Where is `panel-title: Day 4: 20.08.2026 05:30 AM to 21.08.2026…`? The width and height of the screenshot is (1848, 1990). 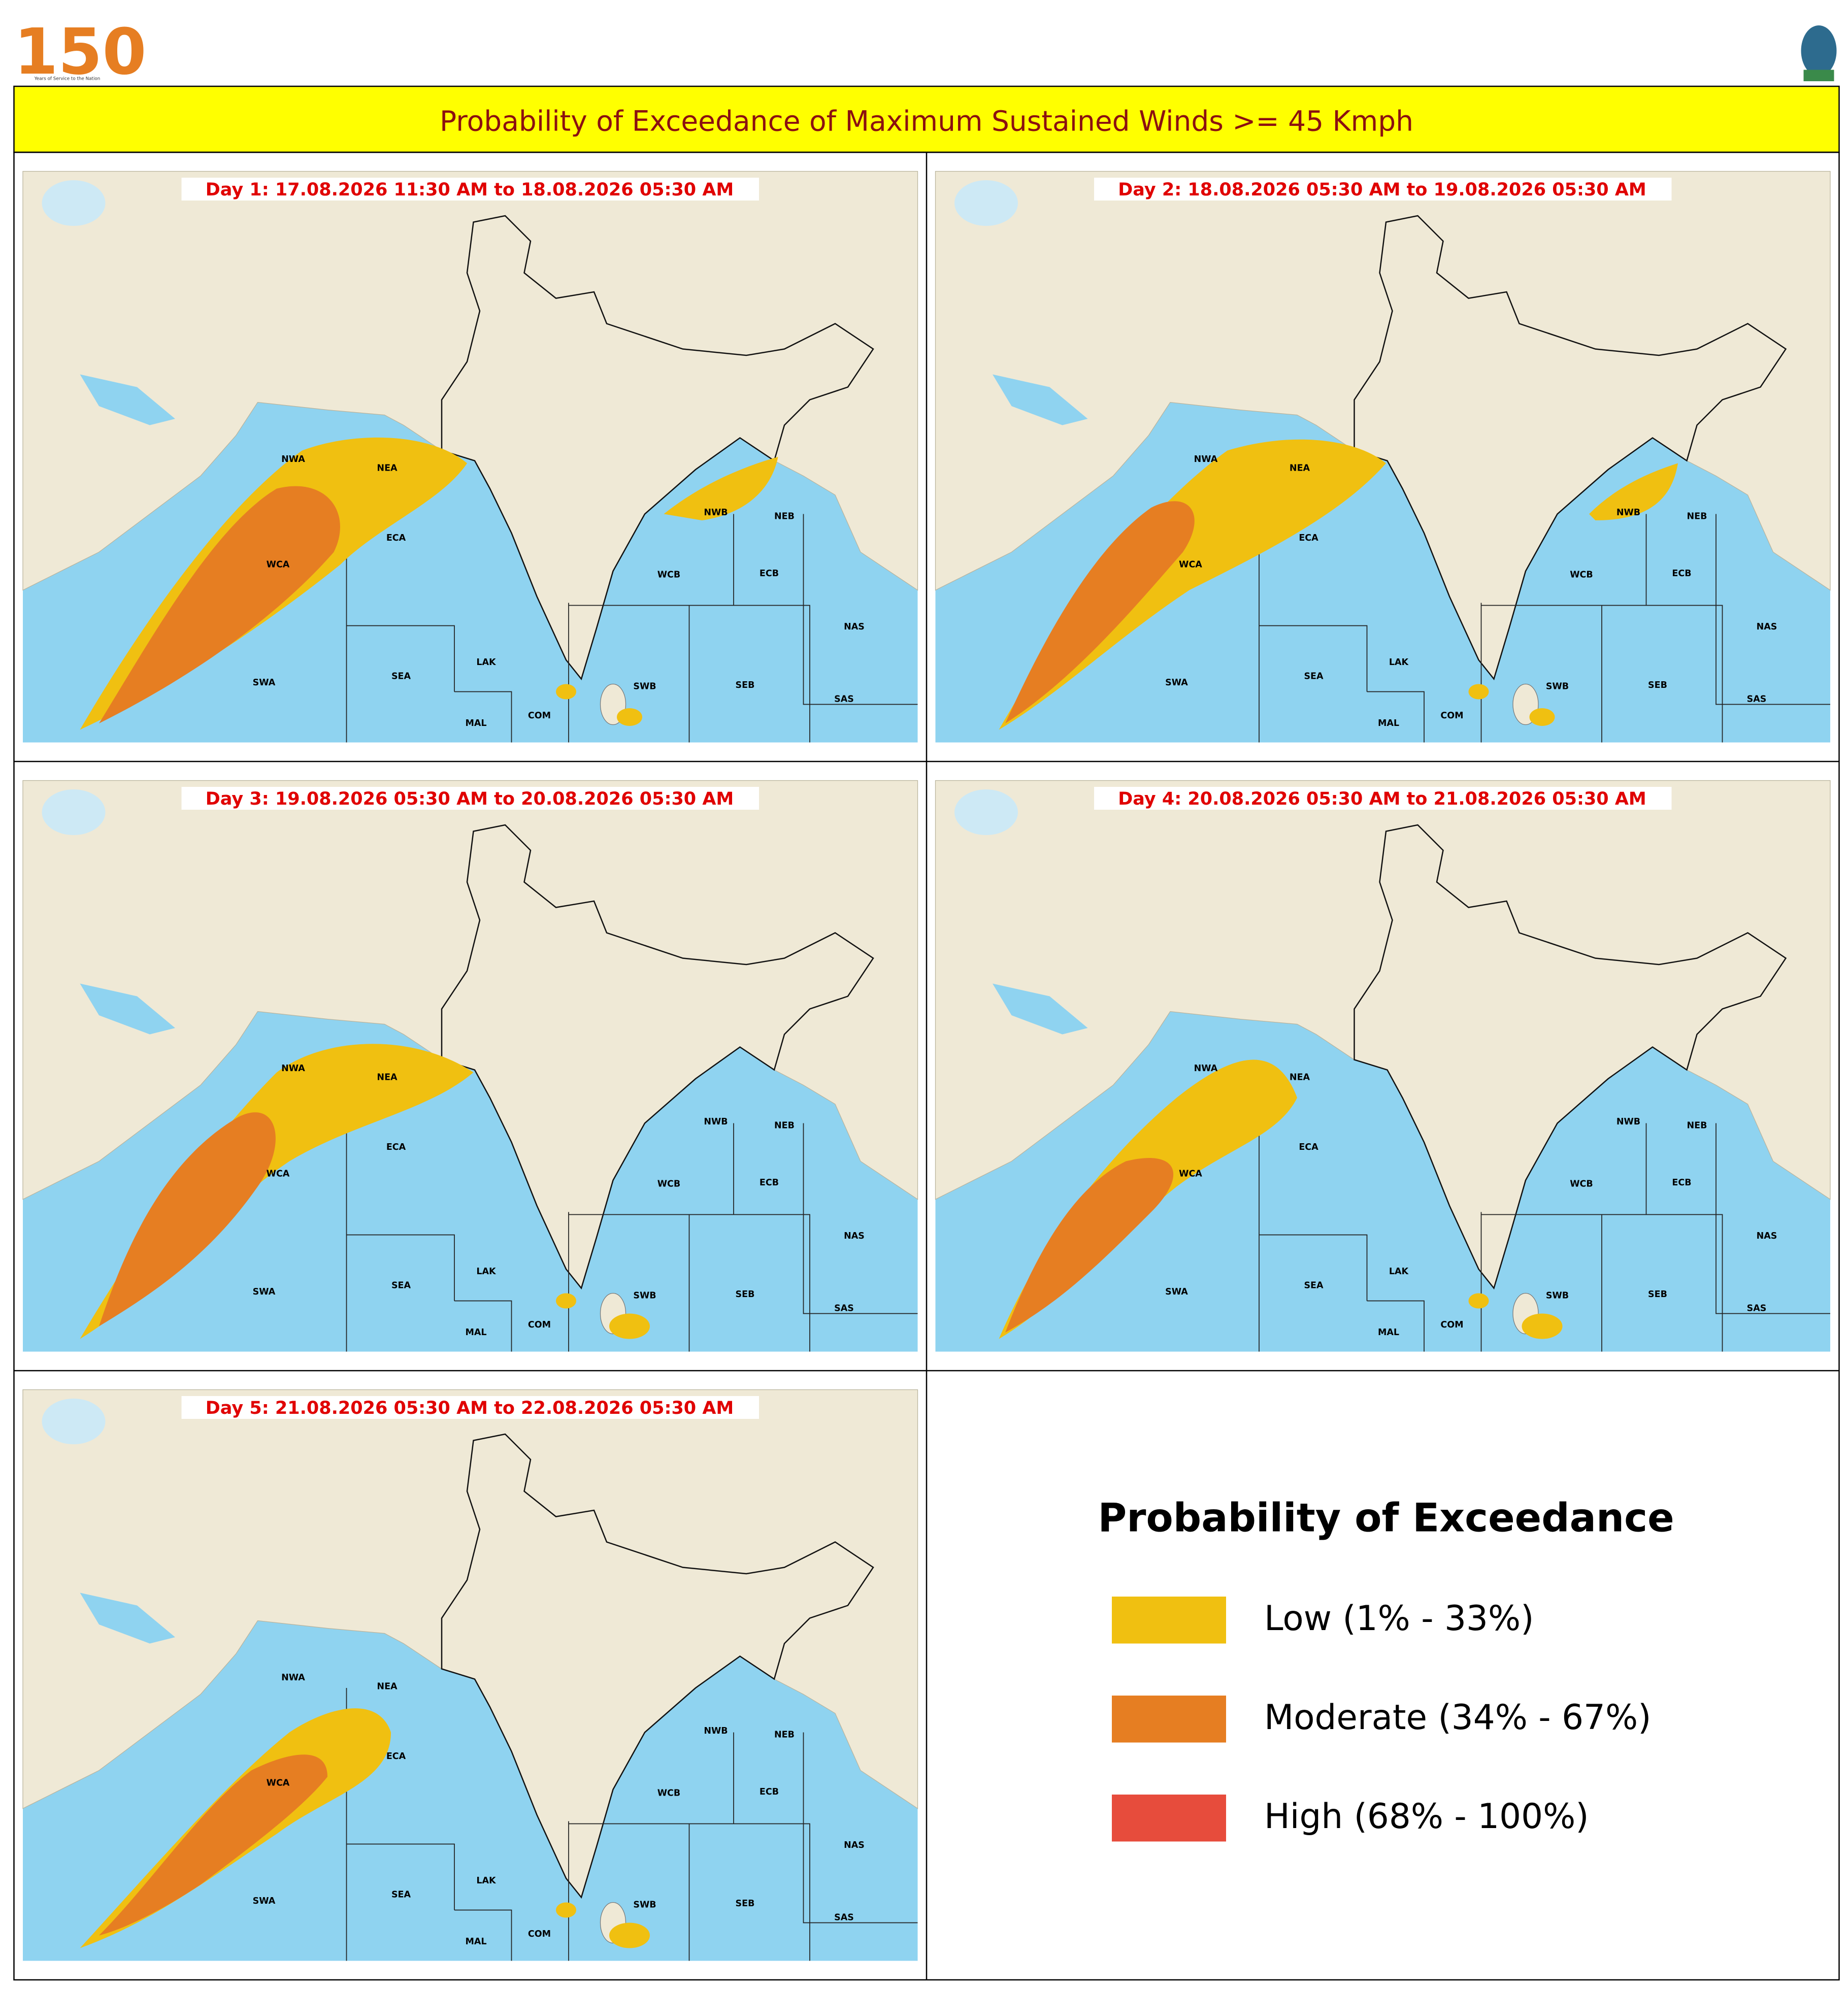
panel-title: Day 4: 20.08.2026 05:30 AM to 21.08.2026… is located at coordinates (1382, 799).